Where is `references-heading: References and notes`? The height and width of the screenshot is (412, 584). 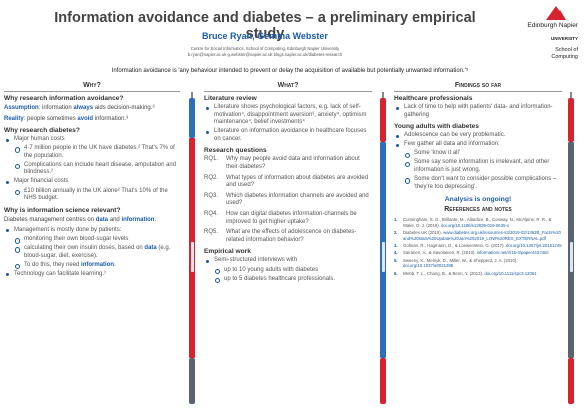 references-heading: References and notes is located at coordinates (478, 210).